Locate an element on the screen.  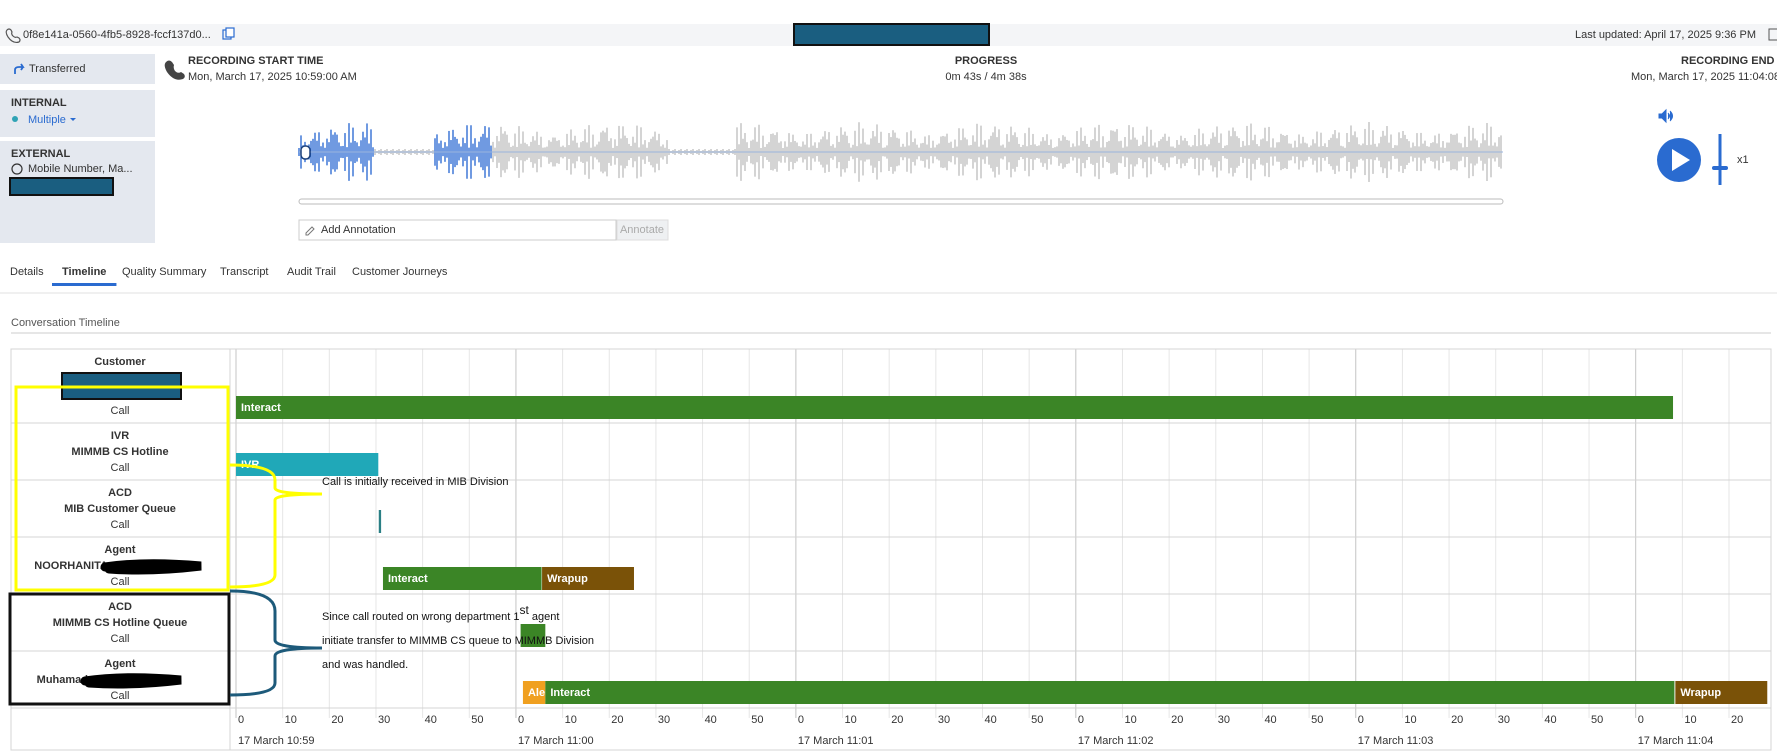
start-label: RECORDING START TIME is located at coordinates (255, 61).